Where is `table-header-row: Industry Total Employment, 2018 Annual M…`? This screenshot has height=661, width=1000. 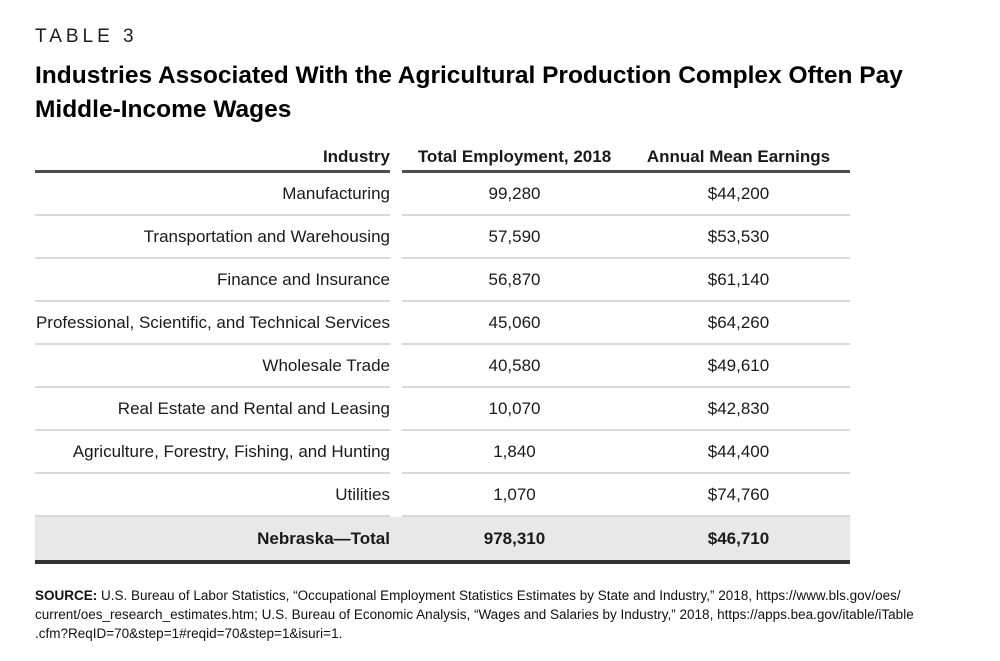 table-header-row: Industry Total Employment, 2018 Annual M… is located at coordinates (442, 158).